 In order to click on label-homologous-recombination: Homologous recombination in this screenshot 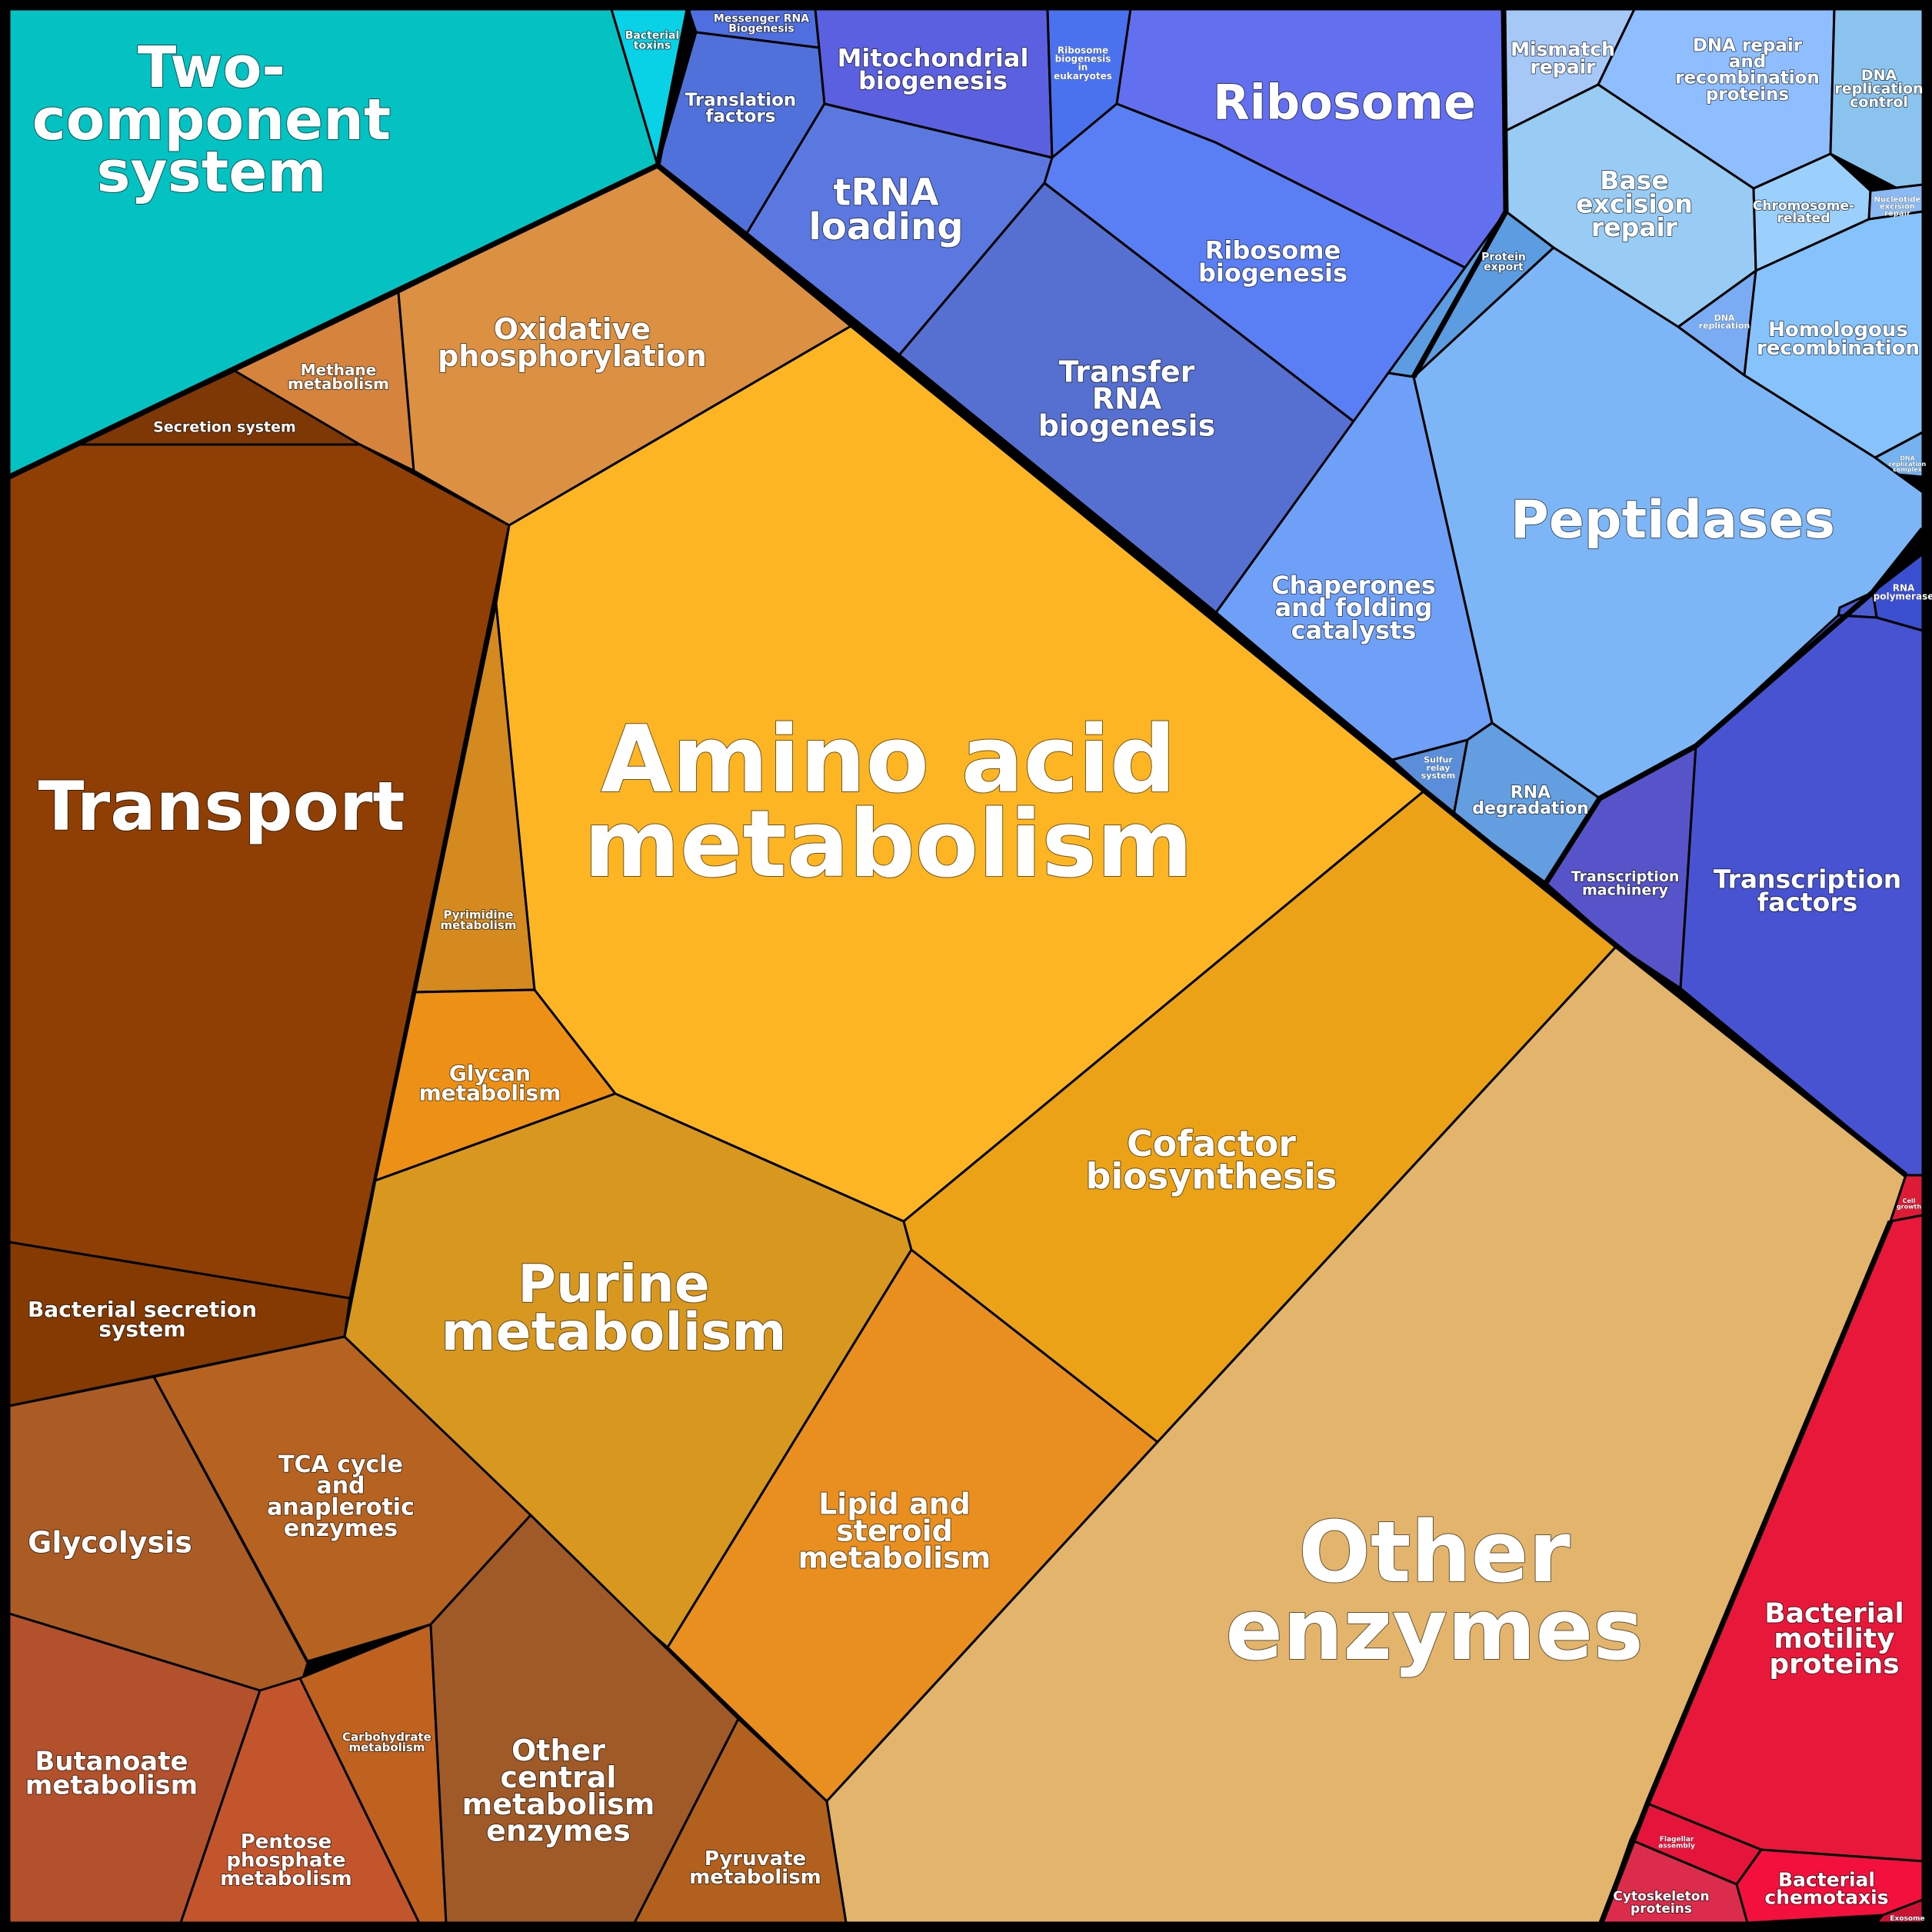, I will do `click(1838, 339)`.